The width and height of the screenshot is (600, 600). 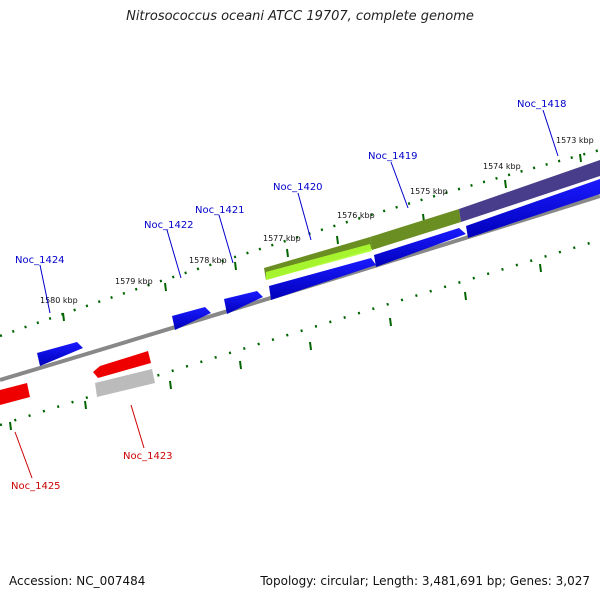 I want to click on feature-bar-lightgreen, so click(x=319, y=262).